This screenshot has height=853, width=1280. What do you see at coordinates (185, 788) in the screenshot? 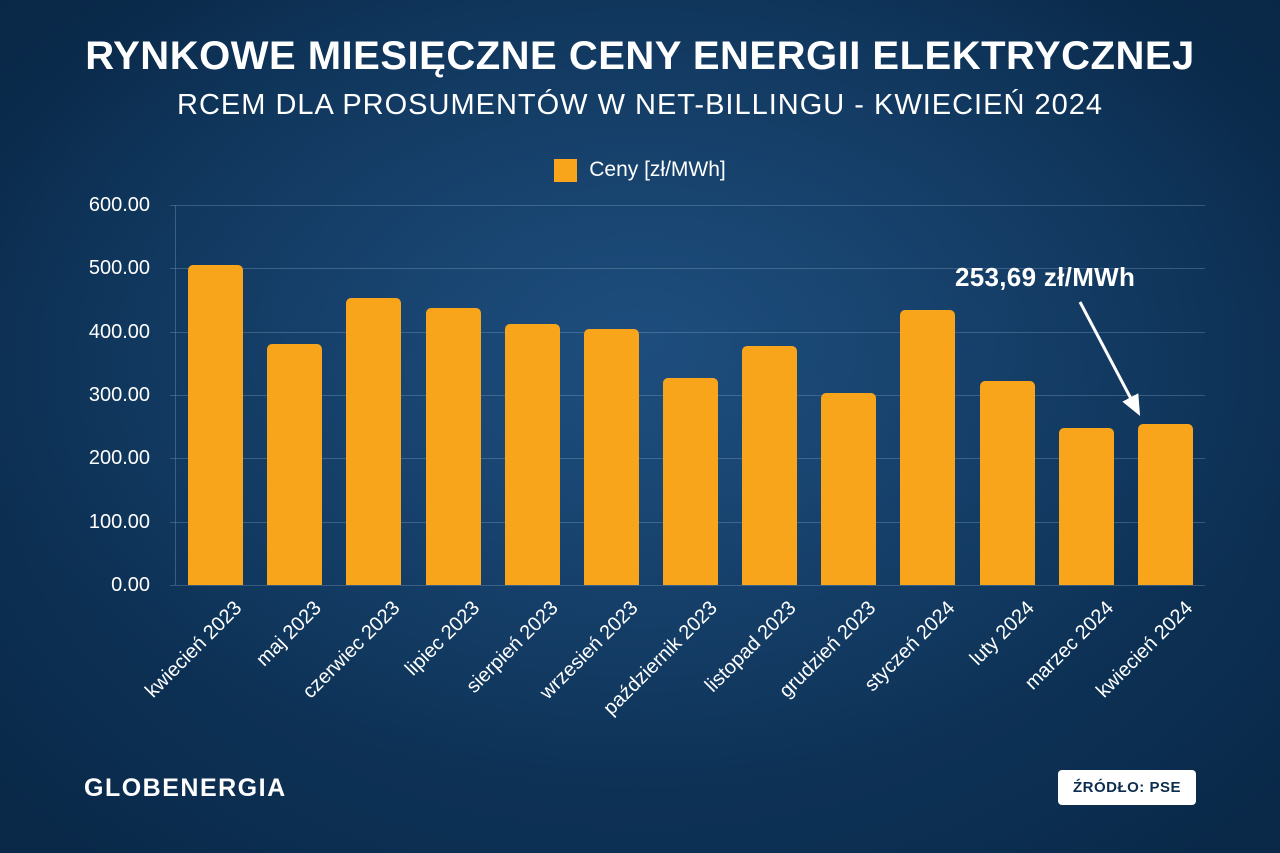
I see `brand-logo: GLOBENERGIA` at bounding box center [185, 788].